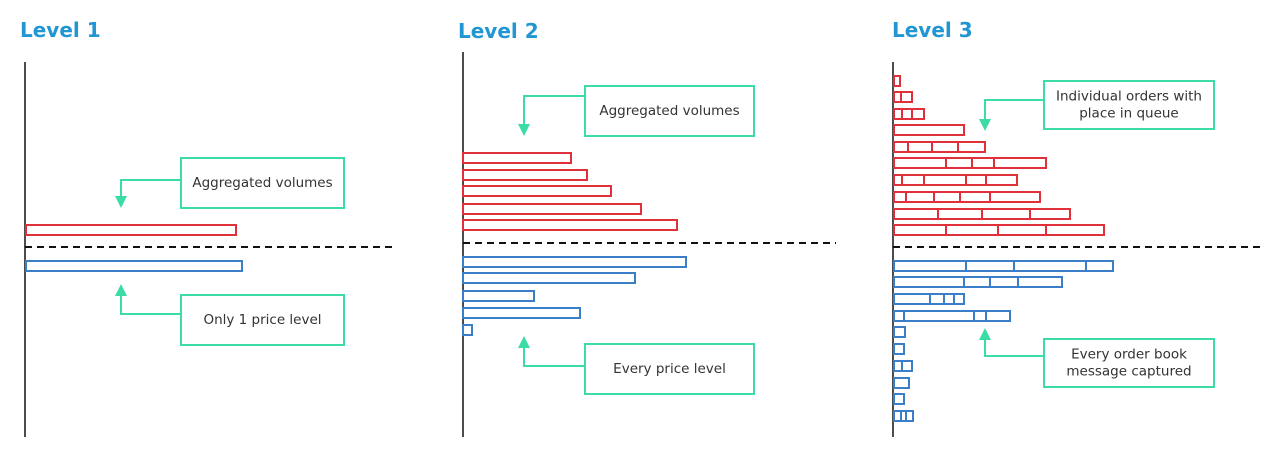 Image resolution: width=1280 pixels, height=456 pixels. Describe the element at coordinates (1129, 97) in the screenshot. I see `callout-text: Individual orders with` at that location.